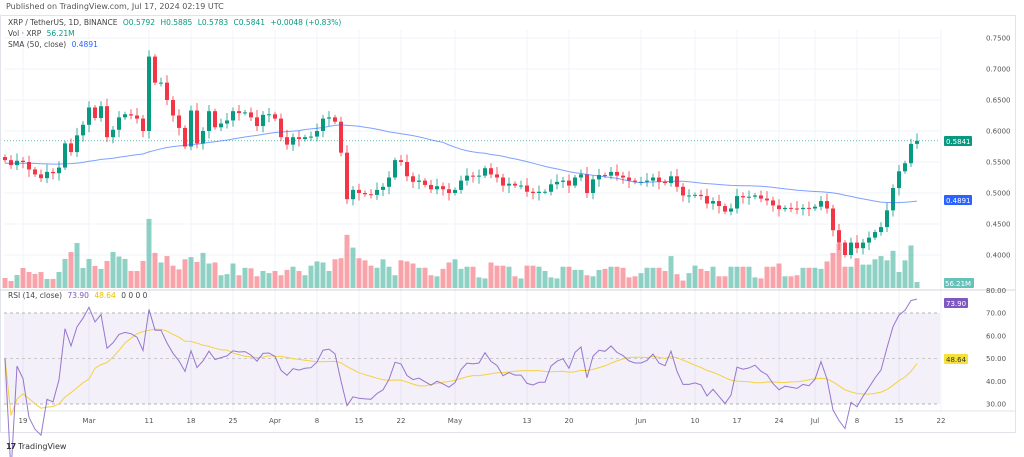  Describe the element at coordinates (959, 283) in the screenshot. I see `volume-tag: 56.21M` at that location.